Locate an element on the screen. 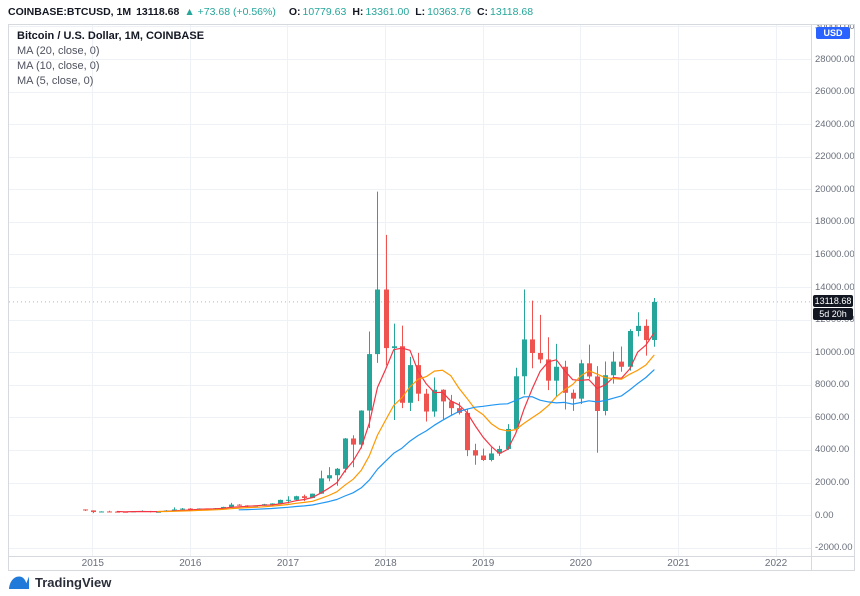  ohlc-value: 10363.76 is located at coordinates (449, 12).